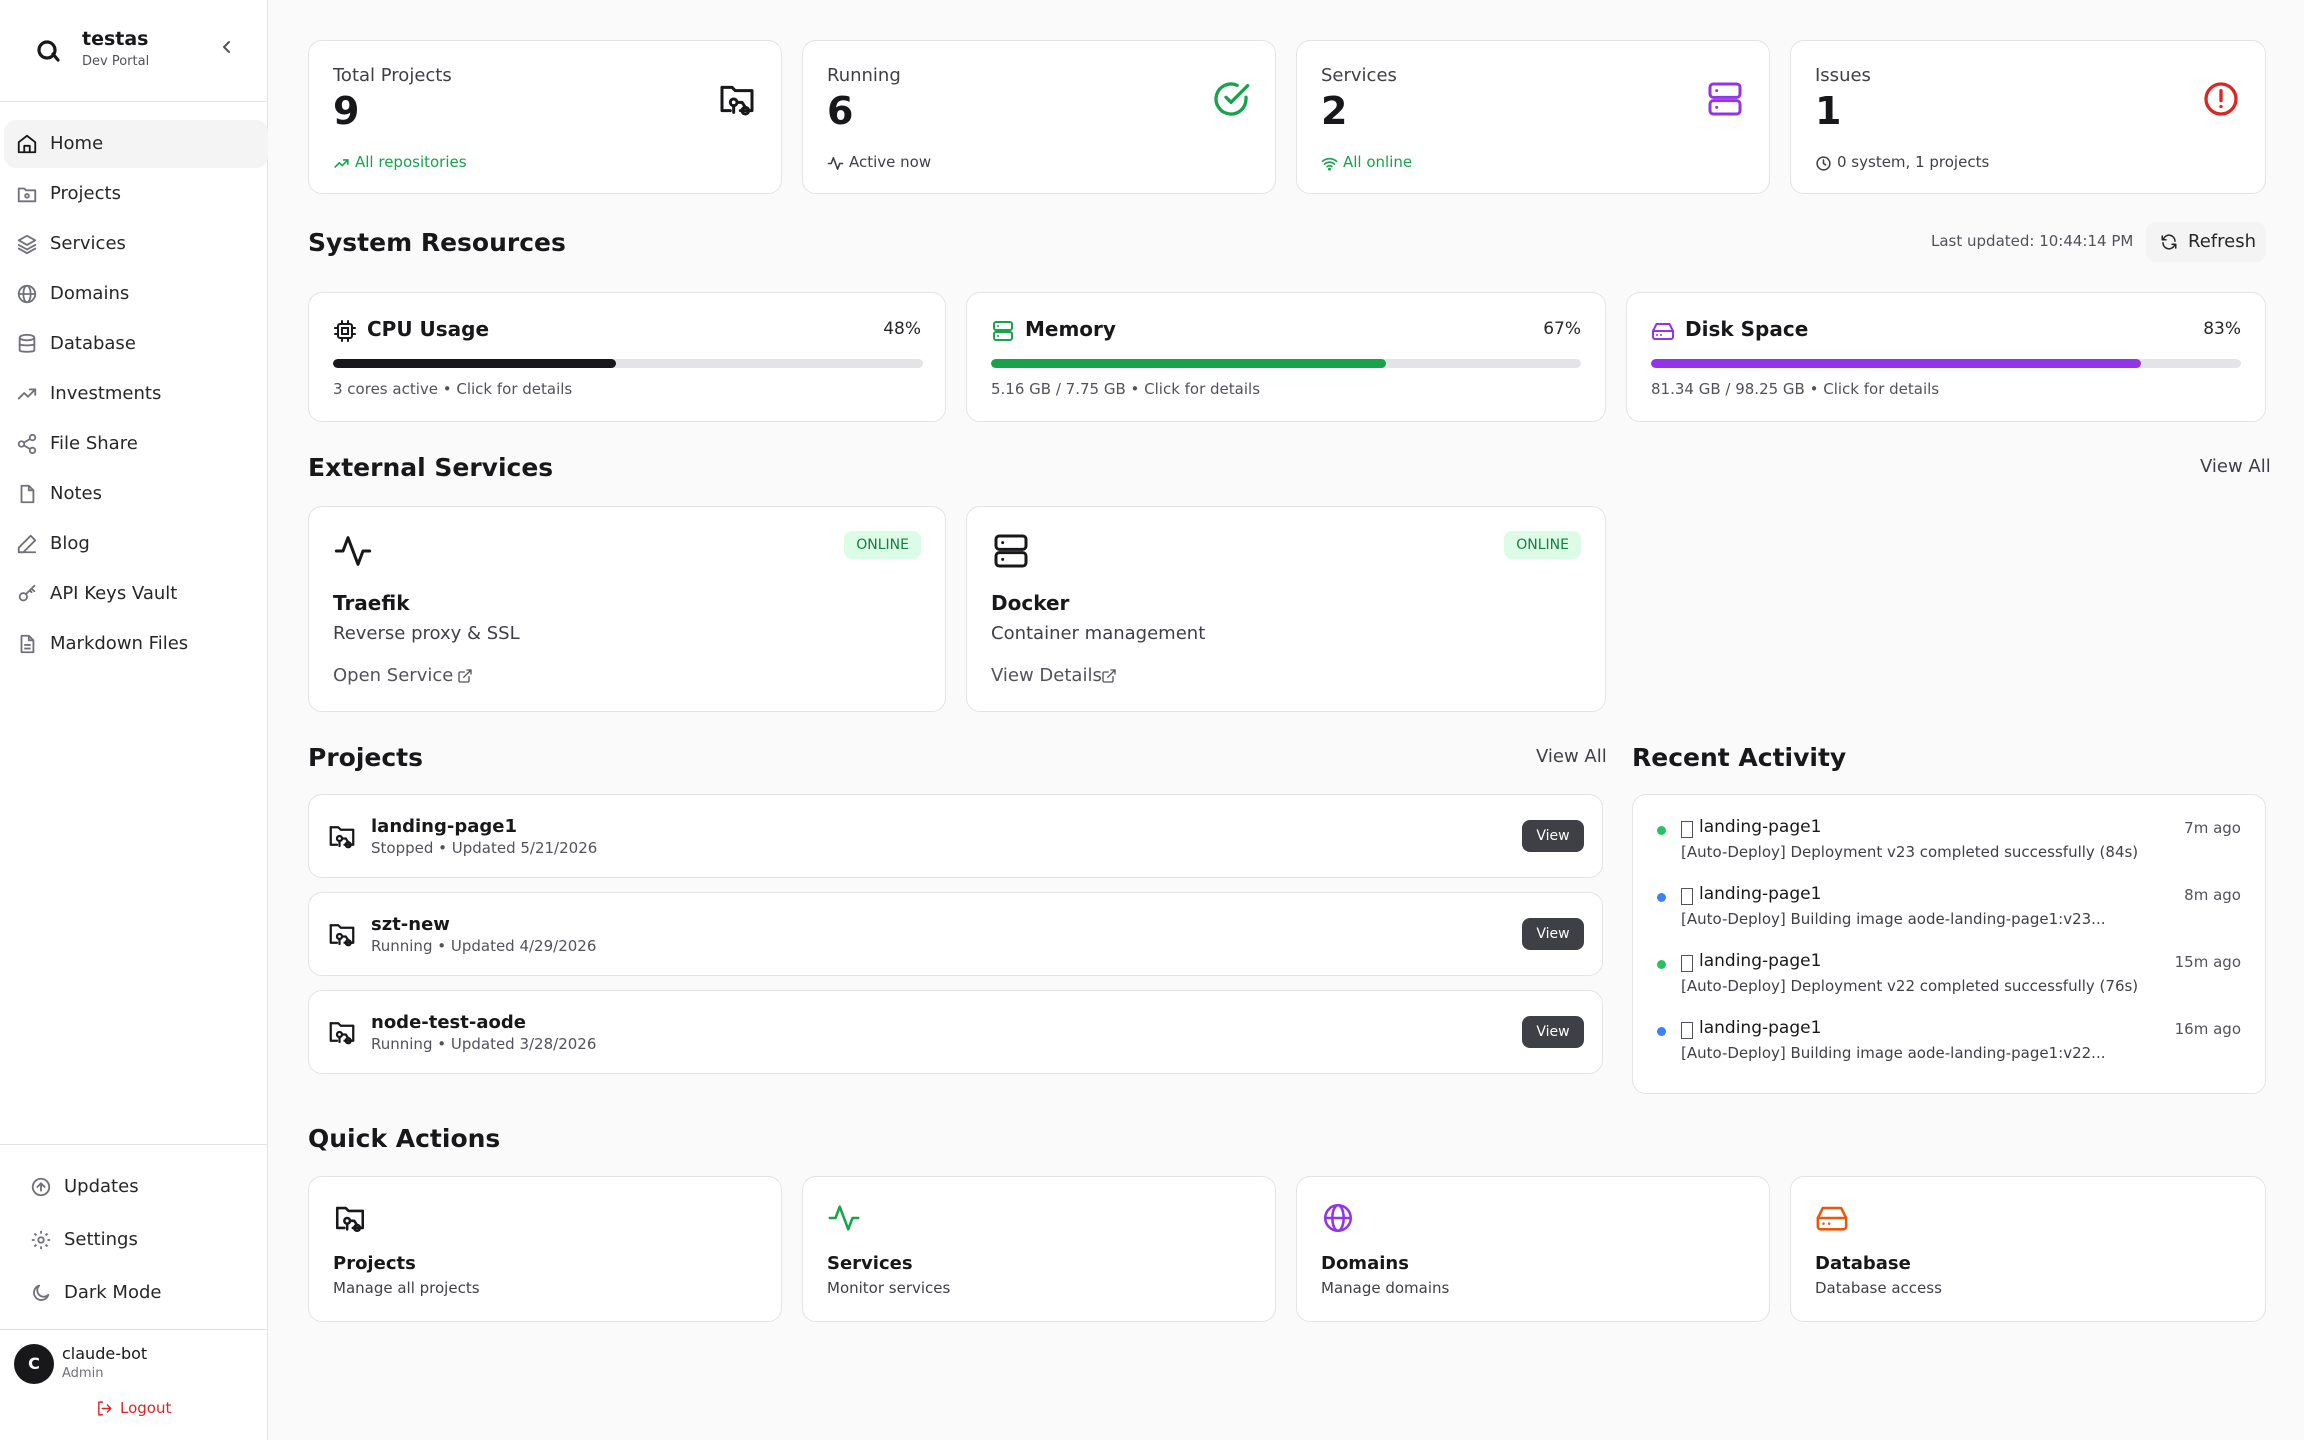 The image size is (2304, 1440). Describe the element at coordinates (136, 144) in the screenshot. I see `sidebar-item-home: Home` at that location.